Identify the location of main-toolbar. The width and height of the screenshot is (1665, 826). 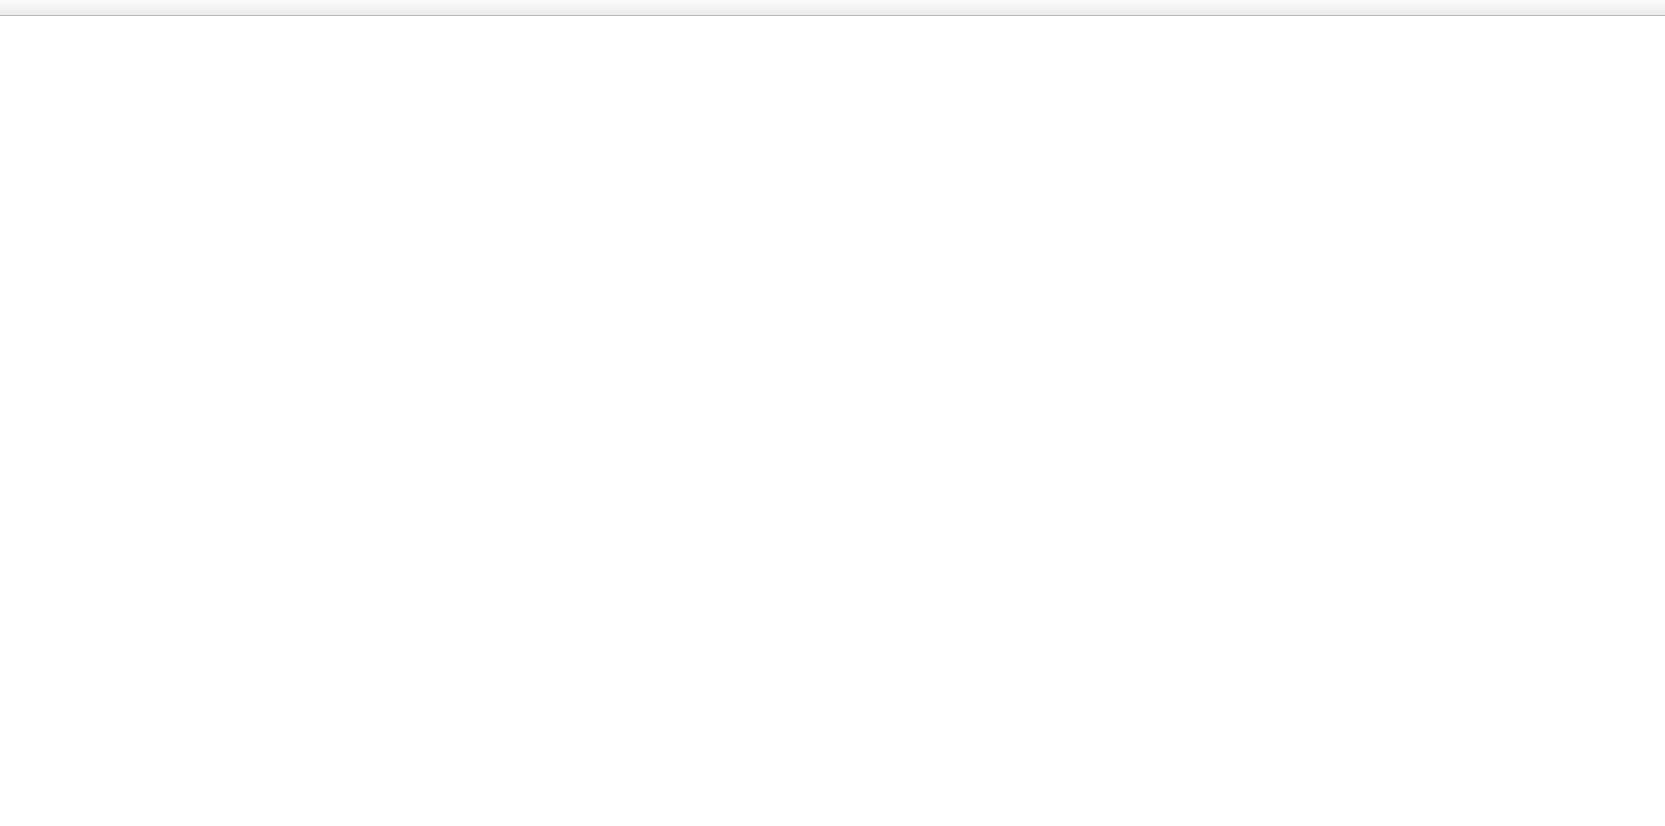
(832, 8).